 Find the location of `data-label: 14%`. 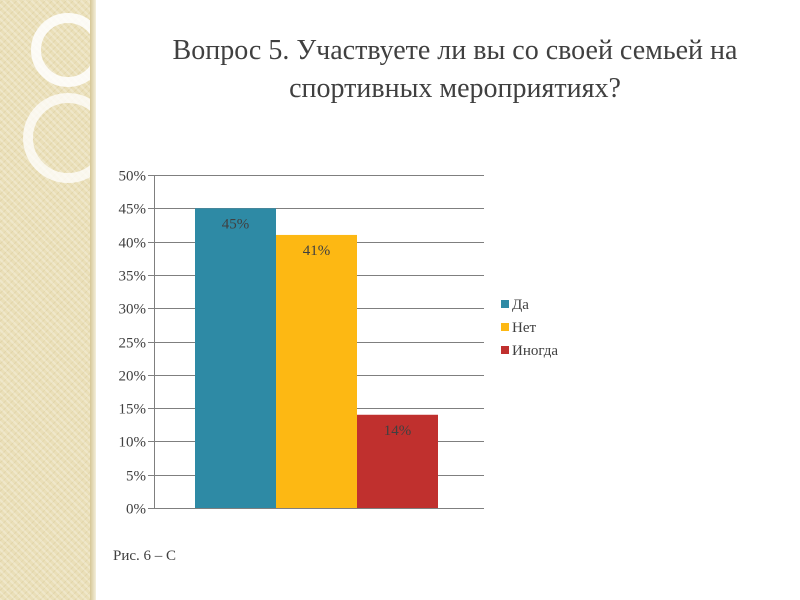

data-label: 14% is located at coordinates (398, 431).